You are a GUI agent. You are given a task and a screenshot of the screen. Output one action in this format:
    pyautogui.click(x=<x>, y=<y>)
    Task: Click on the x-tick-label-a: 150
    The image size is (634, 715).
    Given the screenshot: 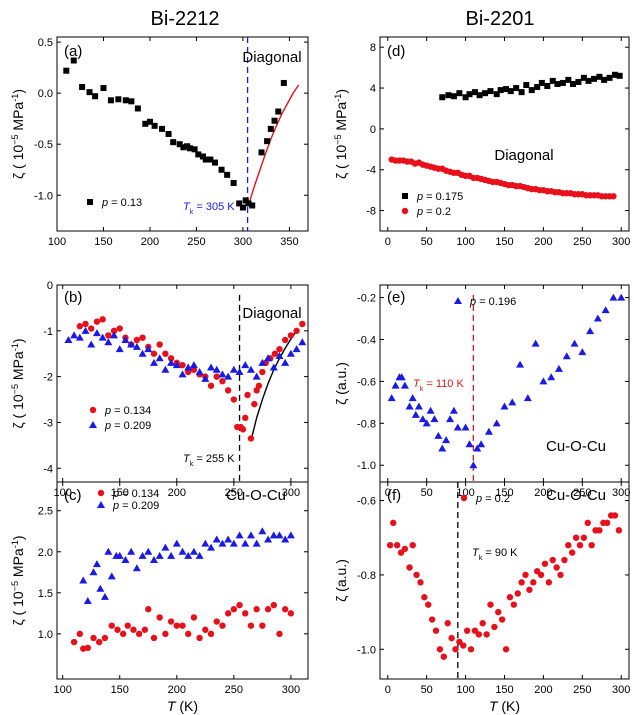 What is the action you would take?
    pyautogui.click(x=103, y=242)
    